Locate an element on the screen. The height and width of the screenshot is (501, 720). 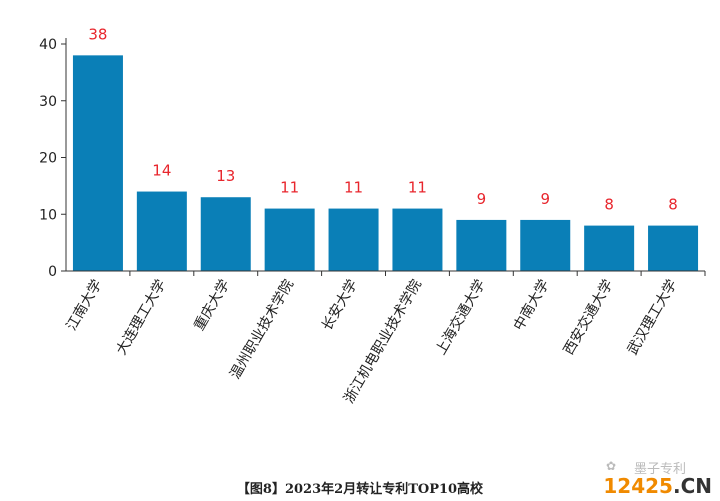
watermark-account: 墨子专利 is located at coordinates (659, 469).